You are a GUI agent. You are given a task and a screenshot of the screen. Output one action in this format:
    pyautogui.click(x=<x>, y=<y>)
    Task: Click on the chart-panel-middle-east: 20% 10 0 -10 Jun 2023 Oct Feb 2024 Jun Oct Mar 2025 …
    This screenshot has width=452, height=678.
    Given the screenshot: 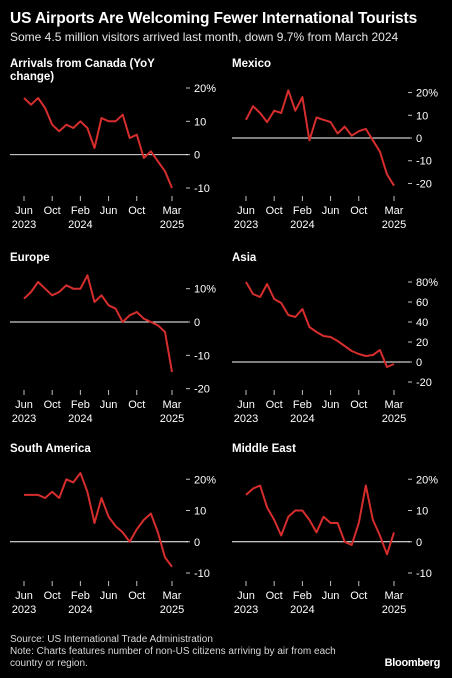 What is the action you would take?
    pyautogui.click(x=342, y=533)
    